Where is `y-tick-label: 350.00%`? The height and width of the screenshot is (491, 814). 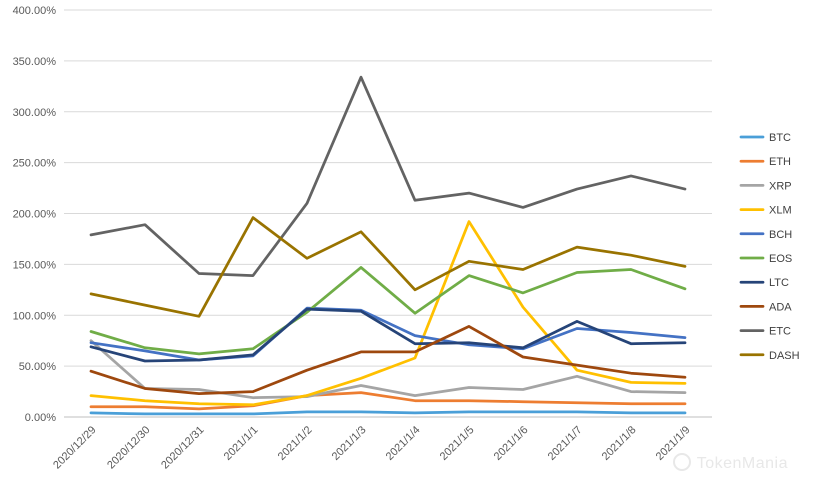 y-tick-label: 350.00% is located at coordinates (35, 62).